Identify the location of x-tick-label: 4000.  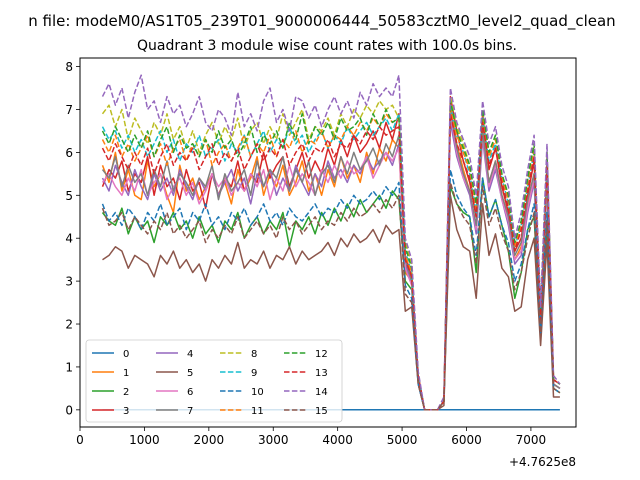
(337, 440).